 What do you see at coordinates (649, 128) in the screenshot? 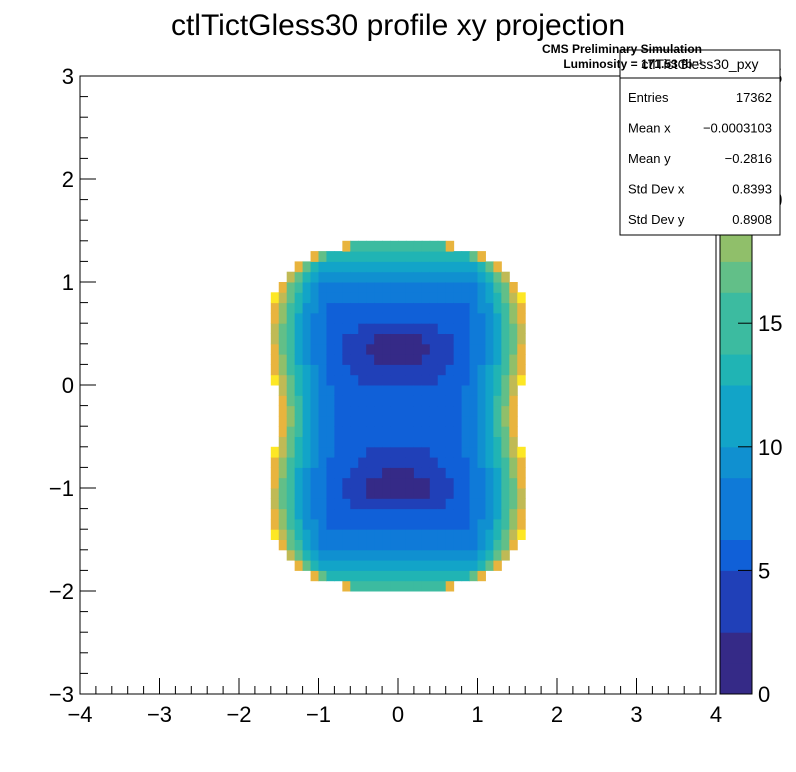
I see `stats-label: Mean x` at bounding box center [649, 128].